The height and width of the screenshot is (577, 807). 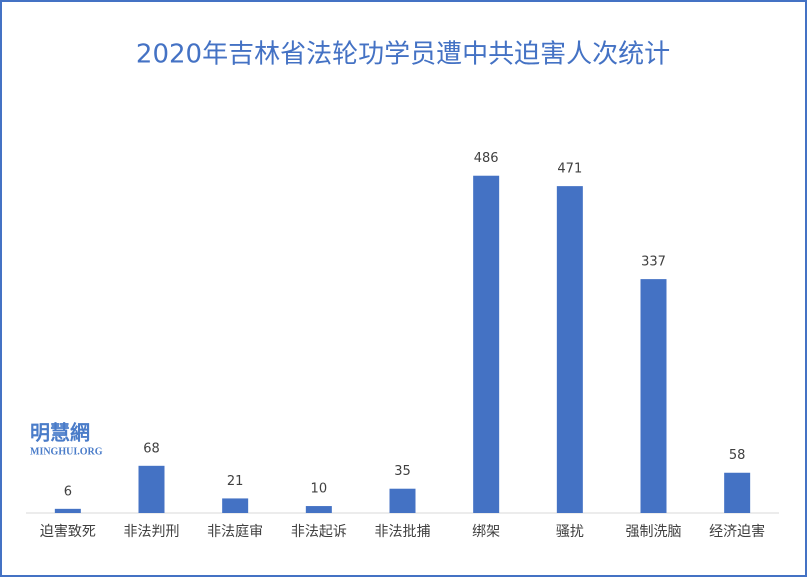 I want to click on data-label: 35, so click(x=402, y=471).